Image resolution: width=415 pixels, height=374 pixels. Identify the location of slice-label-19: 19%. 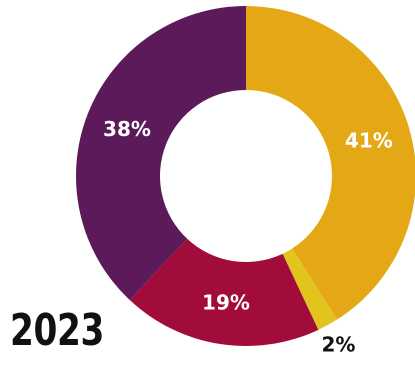
(226, 302).